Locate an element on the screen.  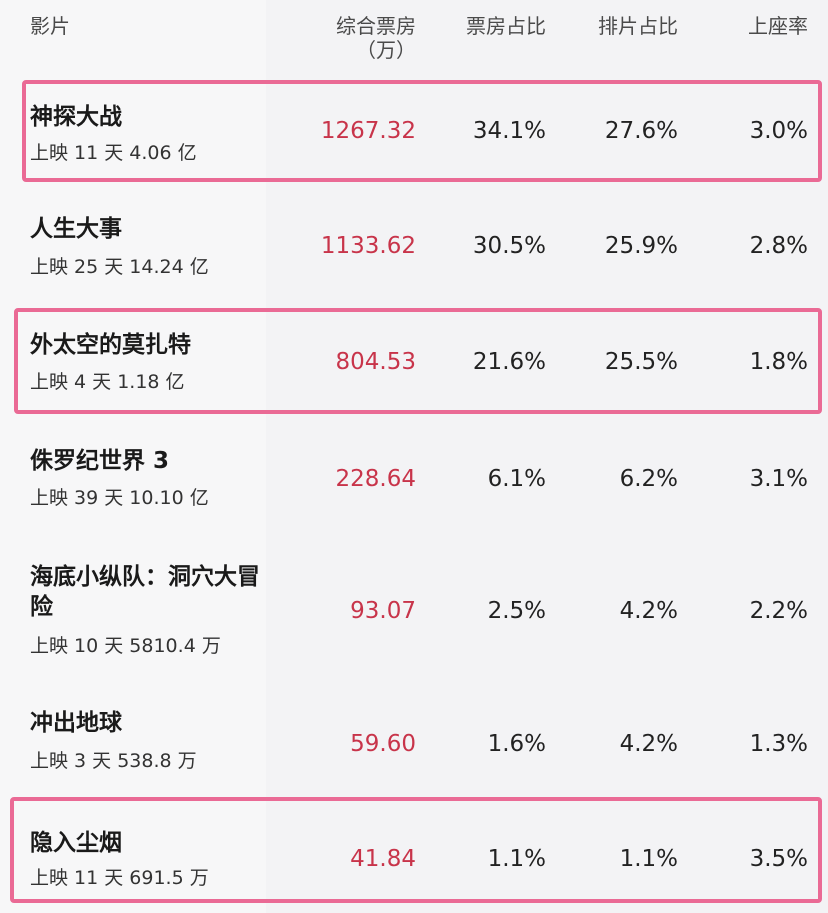
film-name: 外太空的莫扎特 is located at coordinates (110, 345).